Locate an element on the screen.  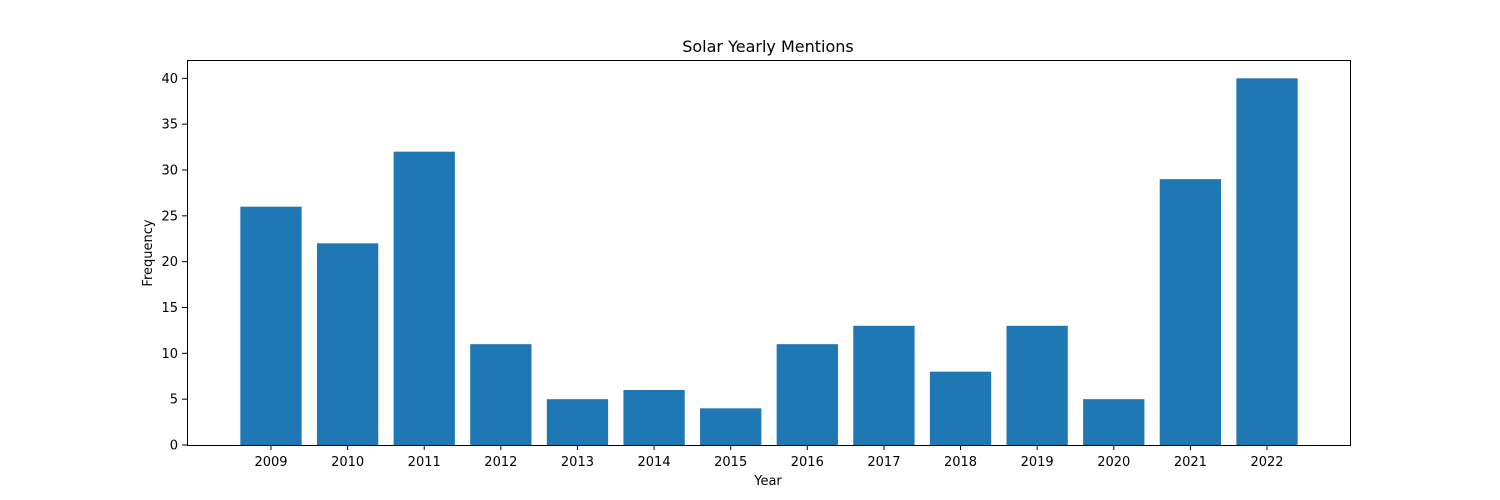
y-tick-label: 30 is located at coordinates (169, 171).